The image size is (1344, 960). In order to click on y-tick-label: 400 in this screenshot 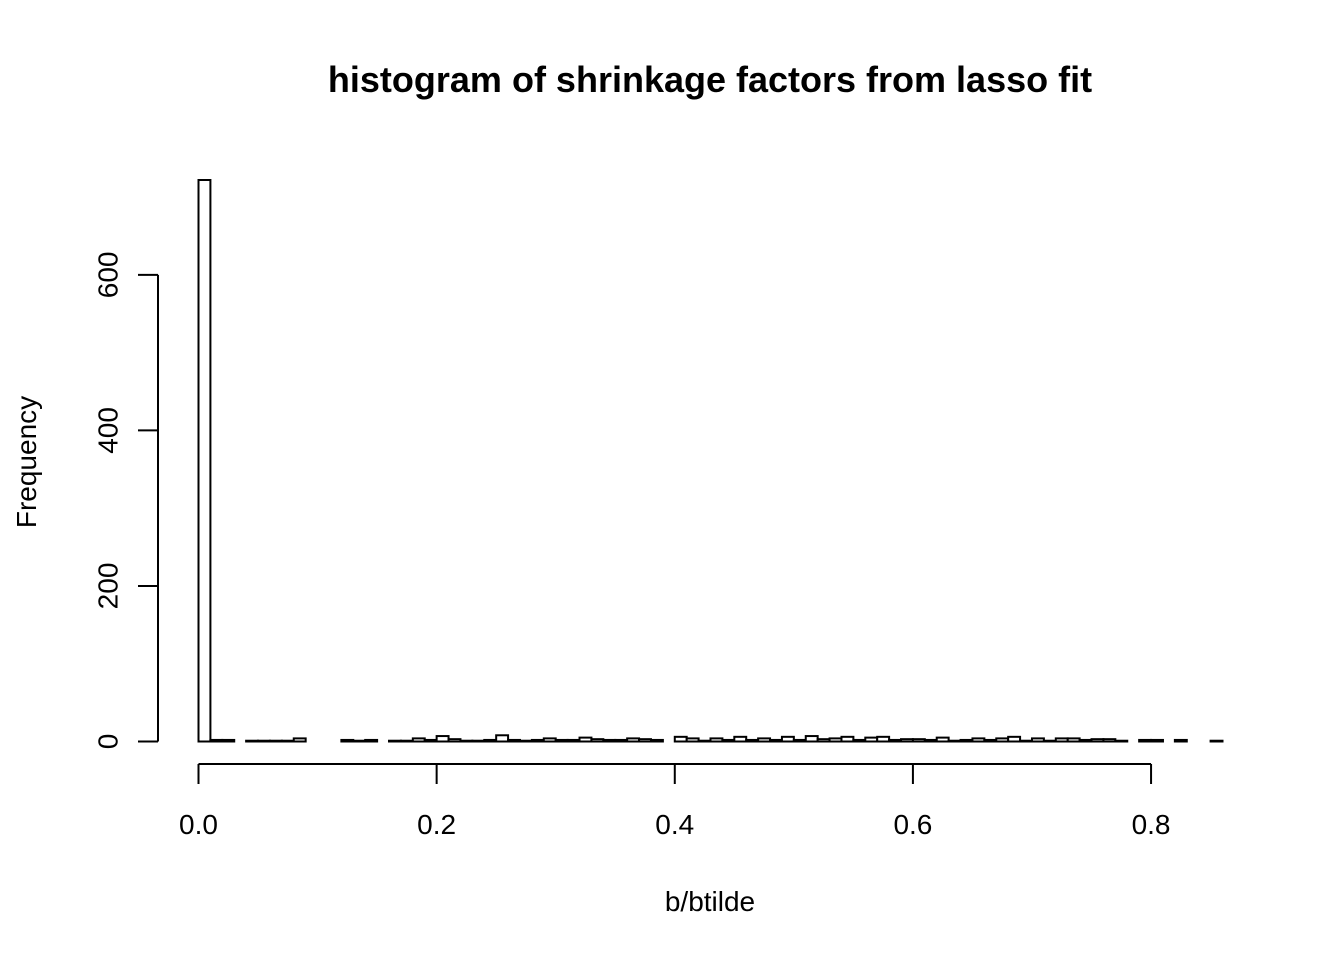, I will do `click(107, 430)`.